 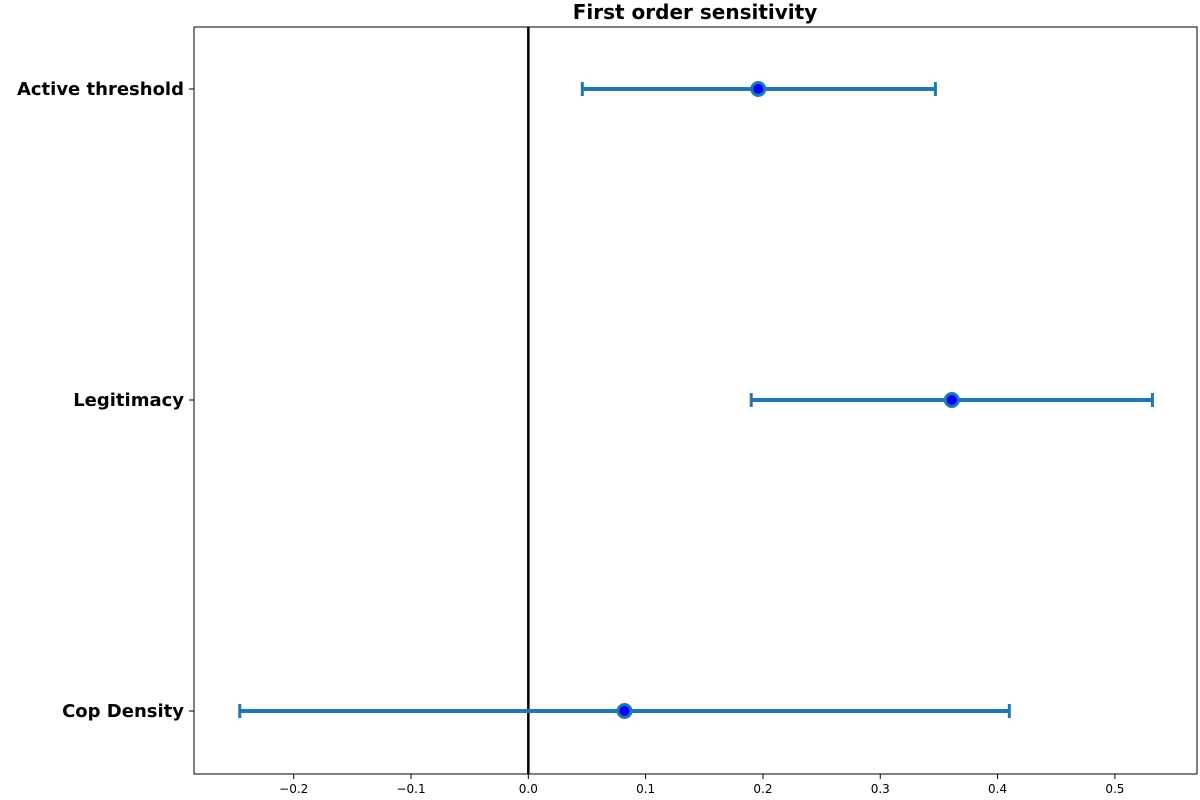 What do you see at coordinates (997, 789) in the screenshot?
I see `x-tick-label: 0.4` at bounding box center [997, 789].